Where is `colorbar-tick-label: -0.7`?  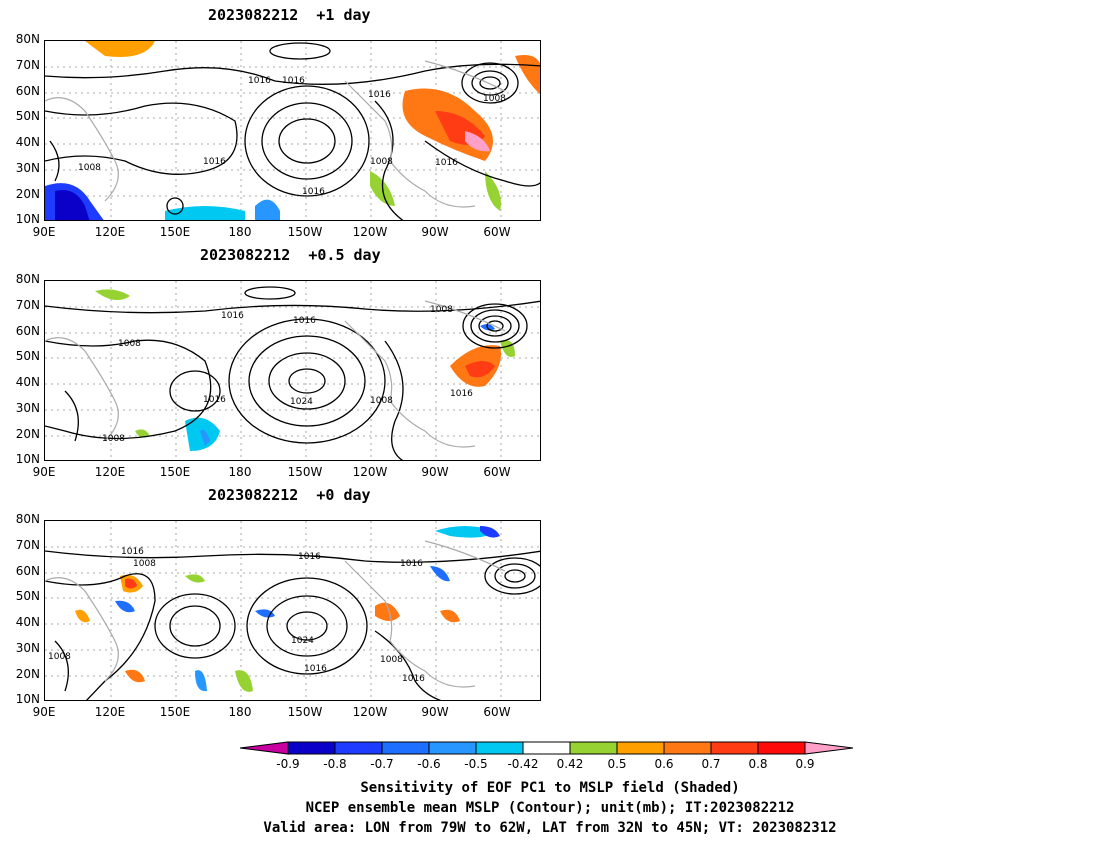
colorbar-tick-label: -0.7 is located at coordinates (382, 764).